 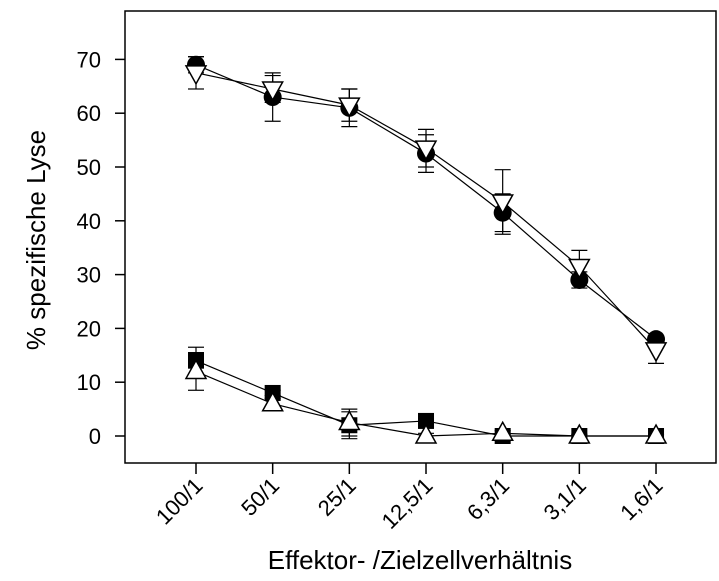 I want to click on x-tick-label: 6,3/1, so click(x=488, y=499).